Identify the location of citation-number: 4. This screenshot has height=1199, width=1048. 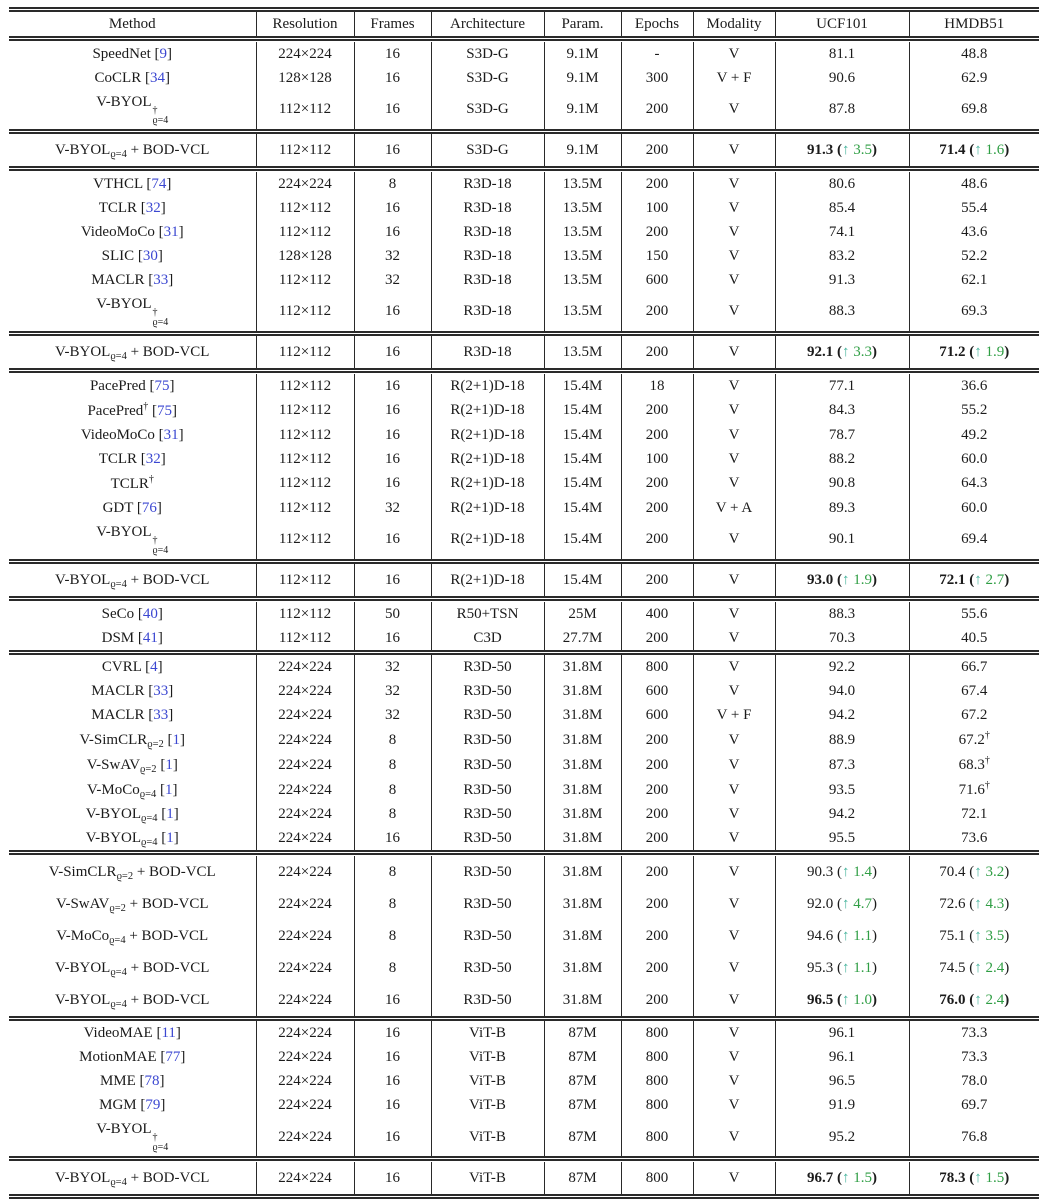
(154, 667).